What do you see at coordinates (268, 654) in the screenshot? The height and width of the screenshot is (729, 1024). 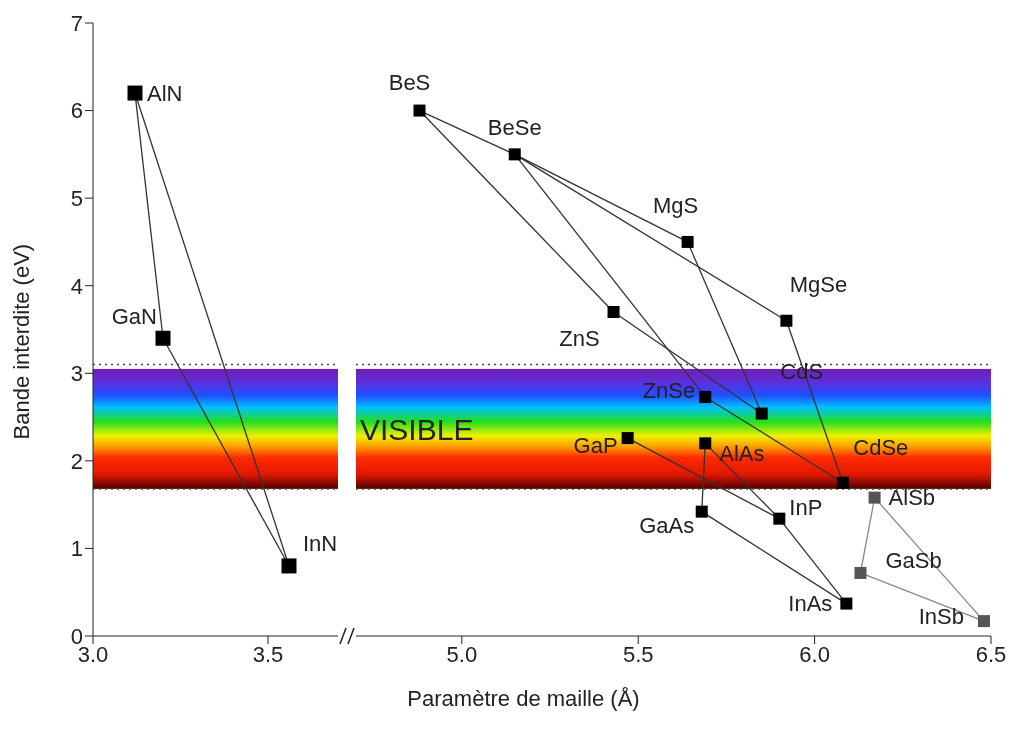 I see `x-tick-label: 3.5` at bounding box center [268, 654].